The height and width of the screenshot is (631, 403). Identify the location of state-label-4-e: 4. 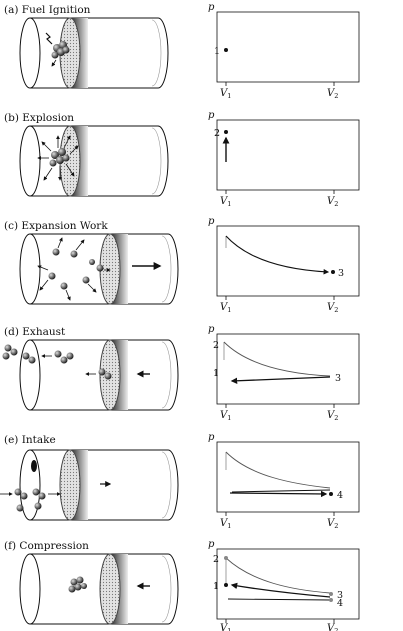
(340, 495).